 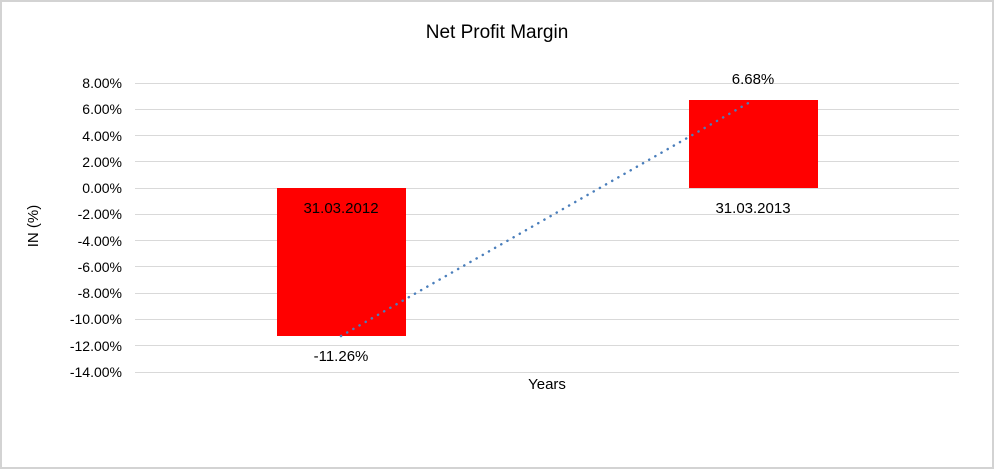 What do you see at coordinates (95, 372) in the screenshot?
I see `y-axis-tick-label: -14.00%` at bounding box center [95, 372].